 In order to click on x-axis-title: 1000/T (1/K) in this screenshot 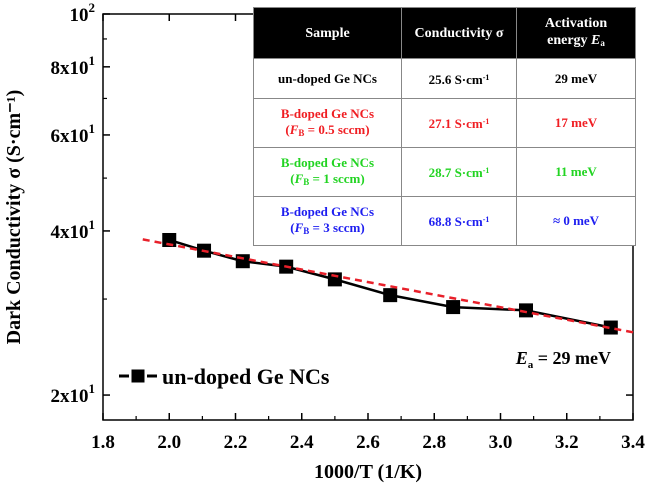, I will do `click(368, 472)`.